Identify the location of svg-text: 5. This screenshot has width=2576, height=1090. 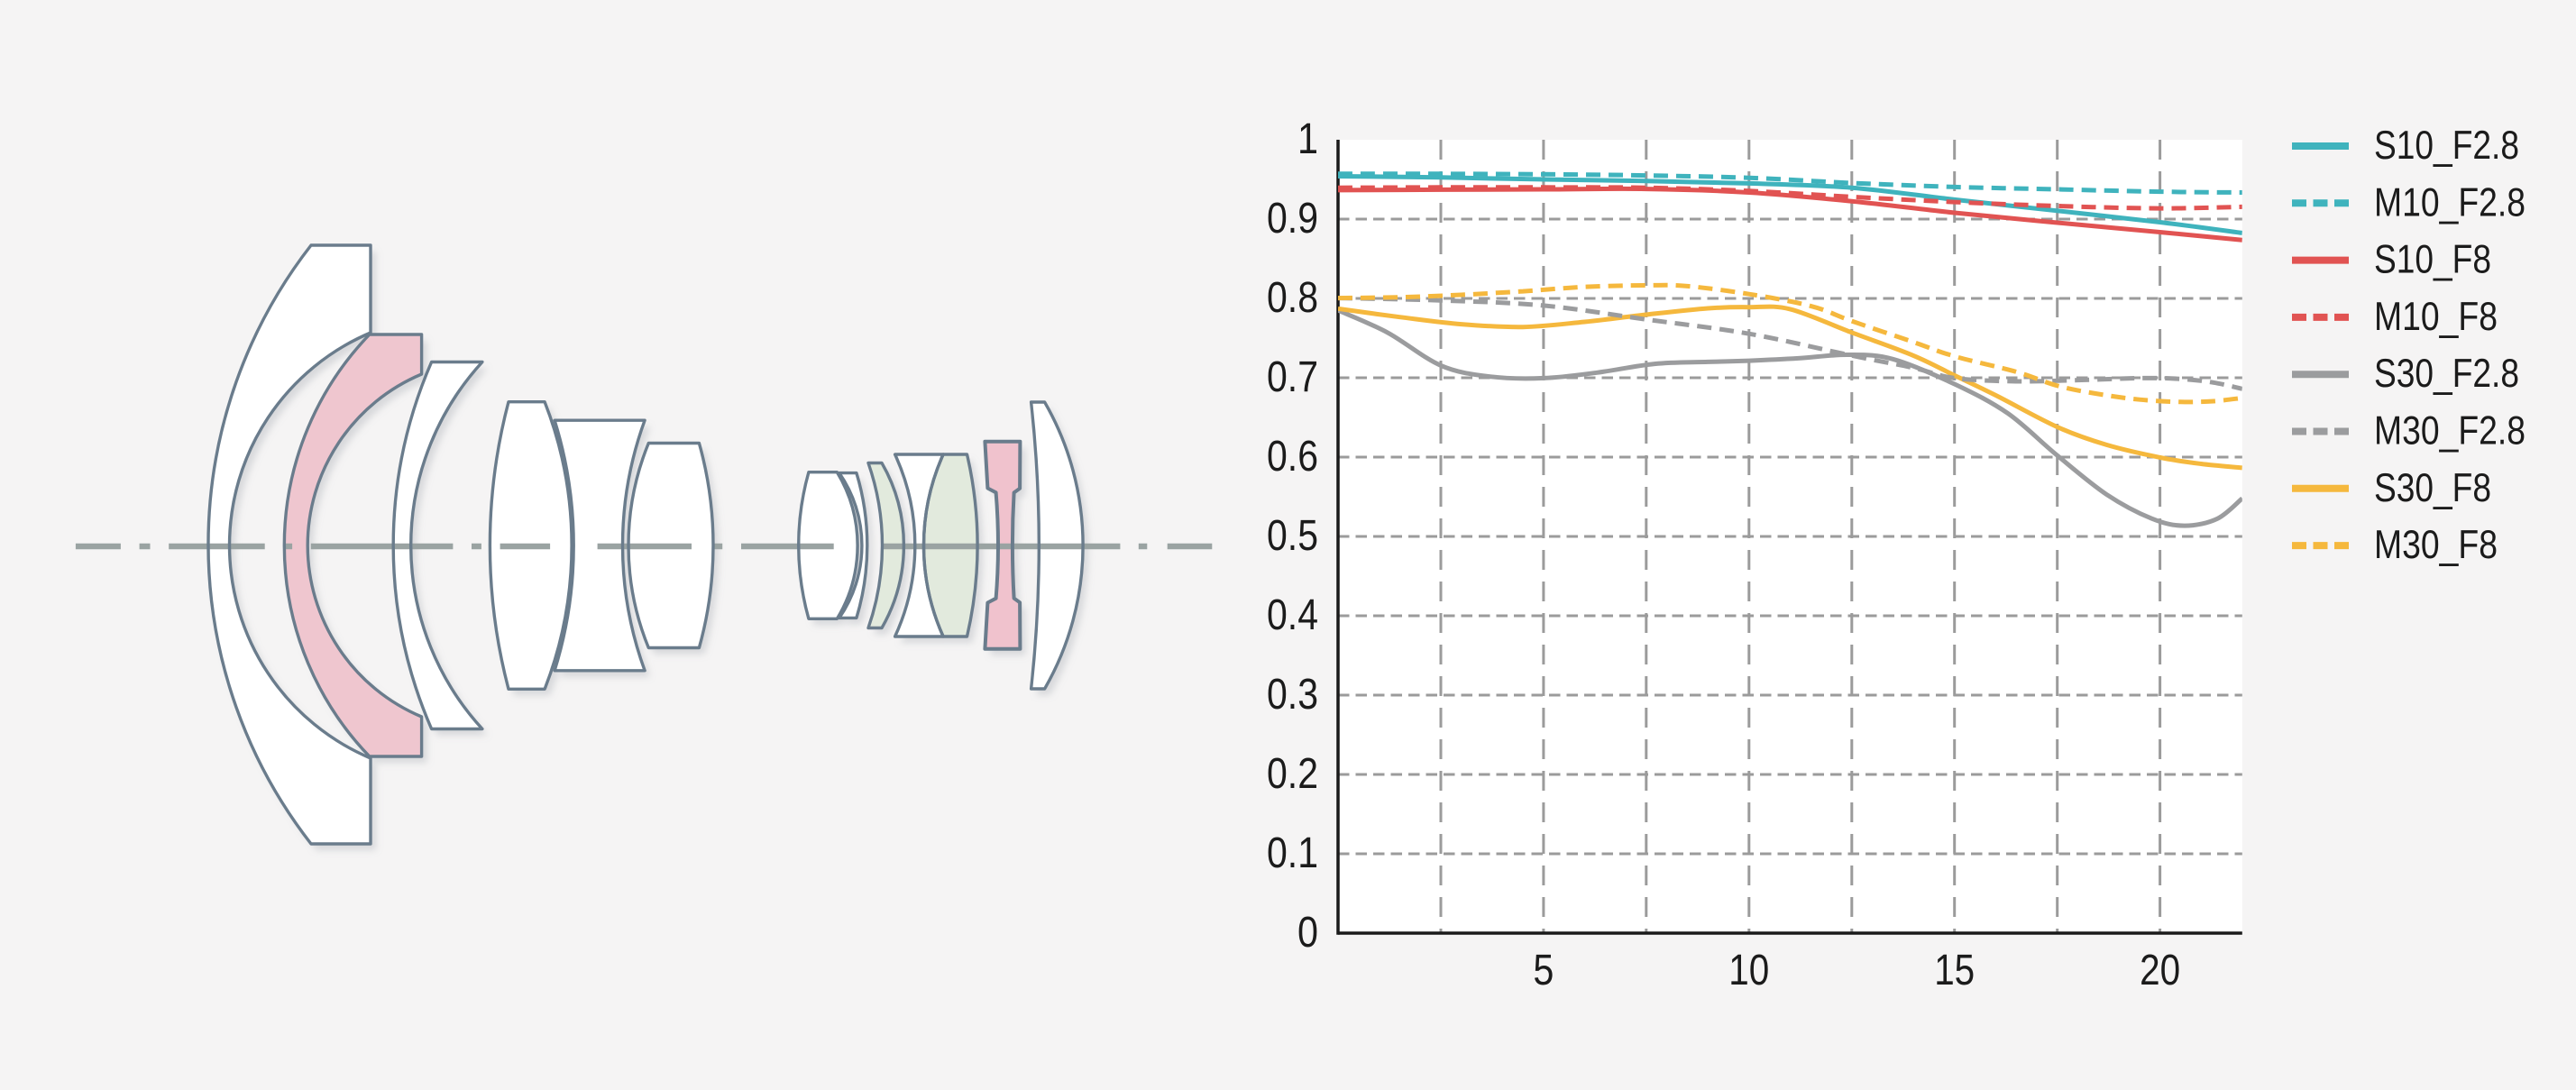
(1543, 970).